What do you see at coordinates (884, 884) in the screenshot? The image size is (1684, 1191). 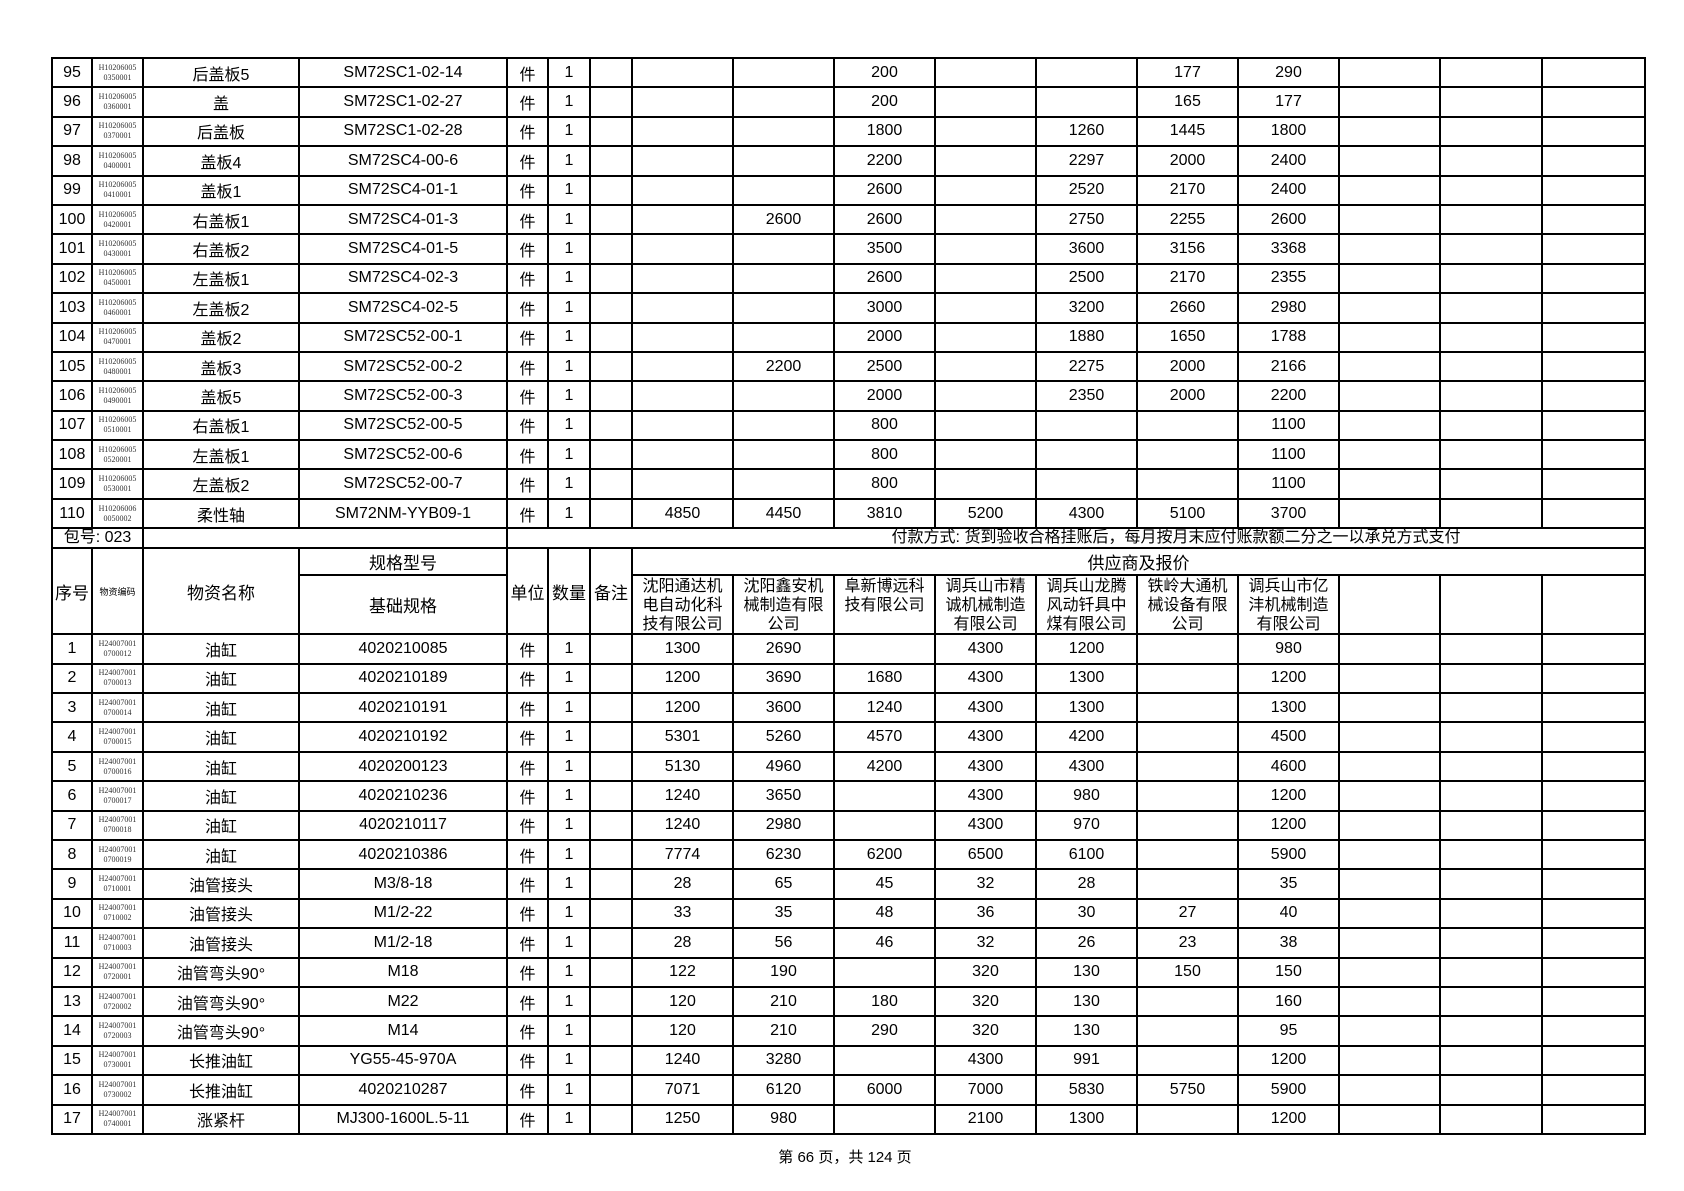 I see `supplier-price: 45` at bounding box center [884, 884].